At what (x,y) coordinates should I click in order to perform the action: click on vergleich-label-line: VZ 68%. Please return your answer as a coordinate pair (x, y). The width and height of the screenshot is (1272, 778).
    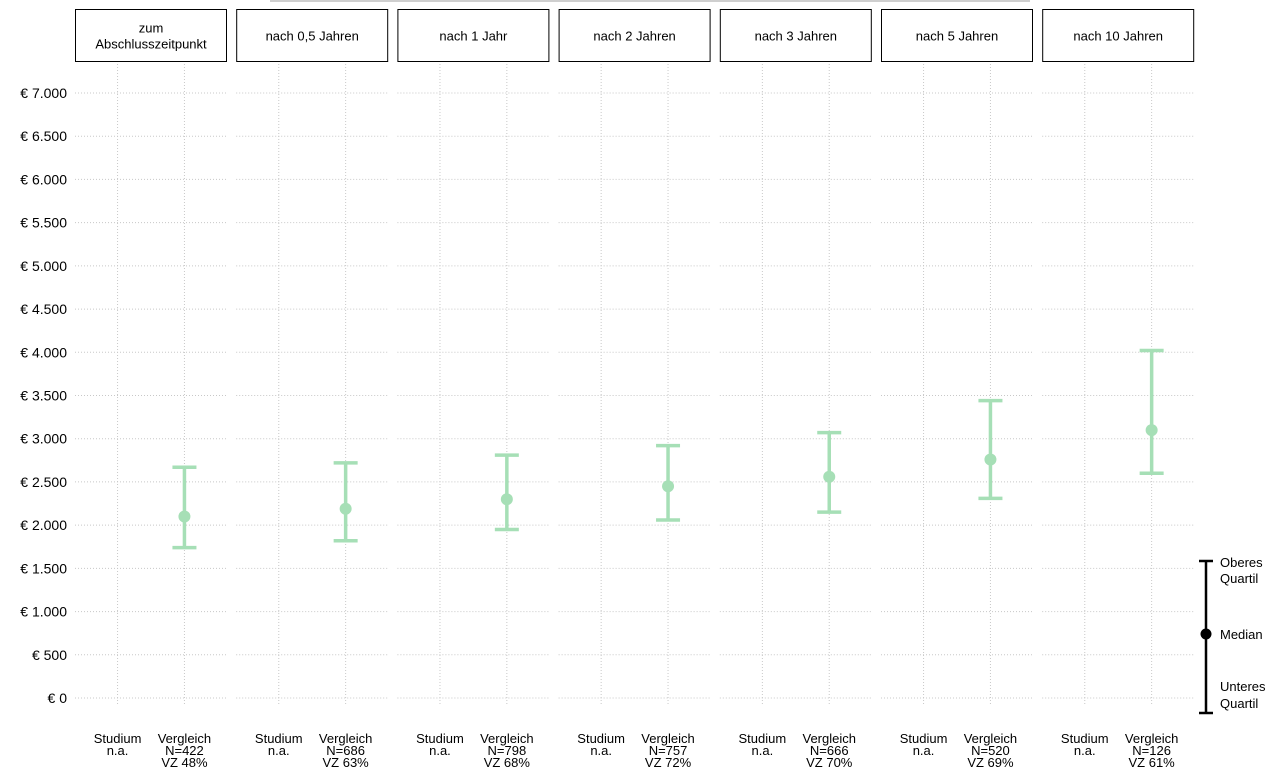
    Looking at the image, I should click on (507, 762).